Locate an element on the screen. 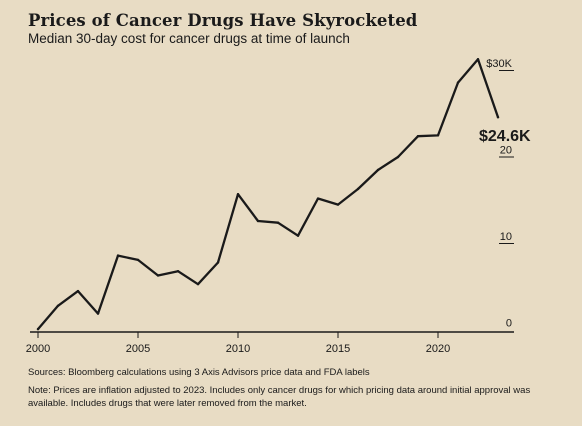 The image size is (582, 426). data-point-2008 is located at coordinates (198, 284).